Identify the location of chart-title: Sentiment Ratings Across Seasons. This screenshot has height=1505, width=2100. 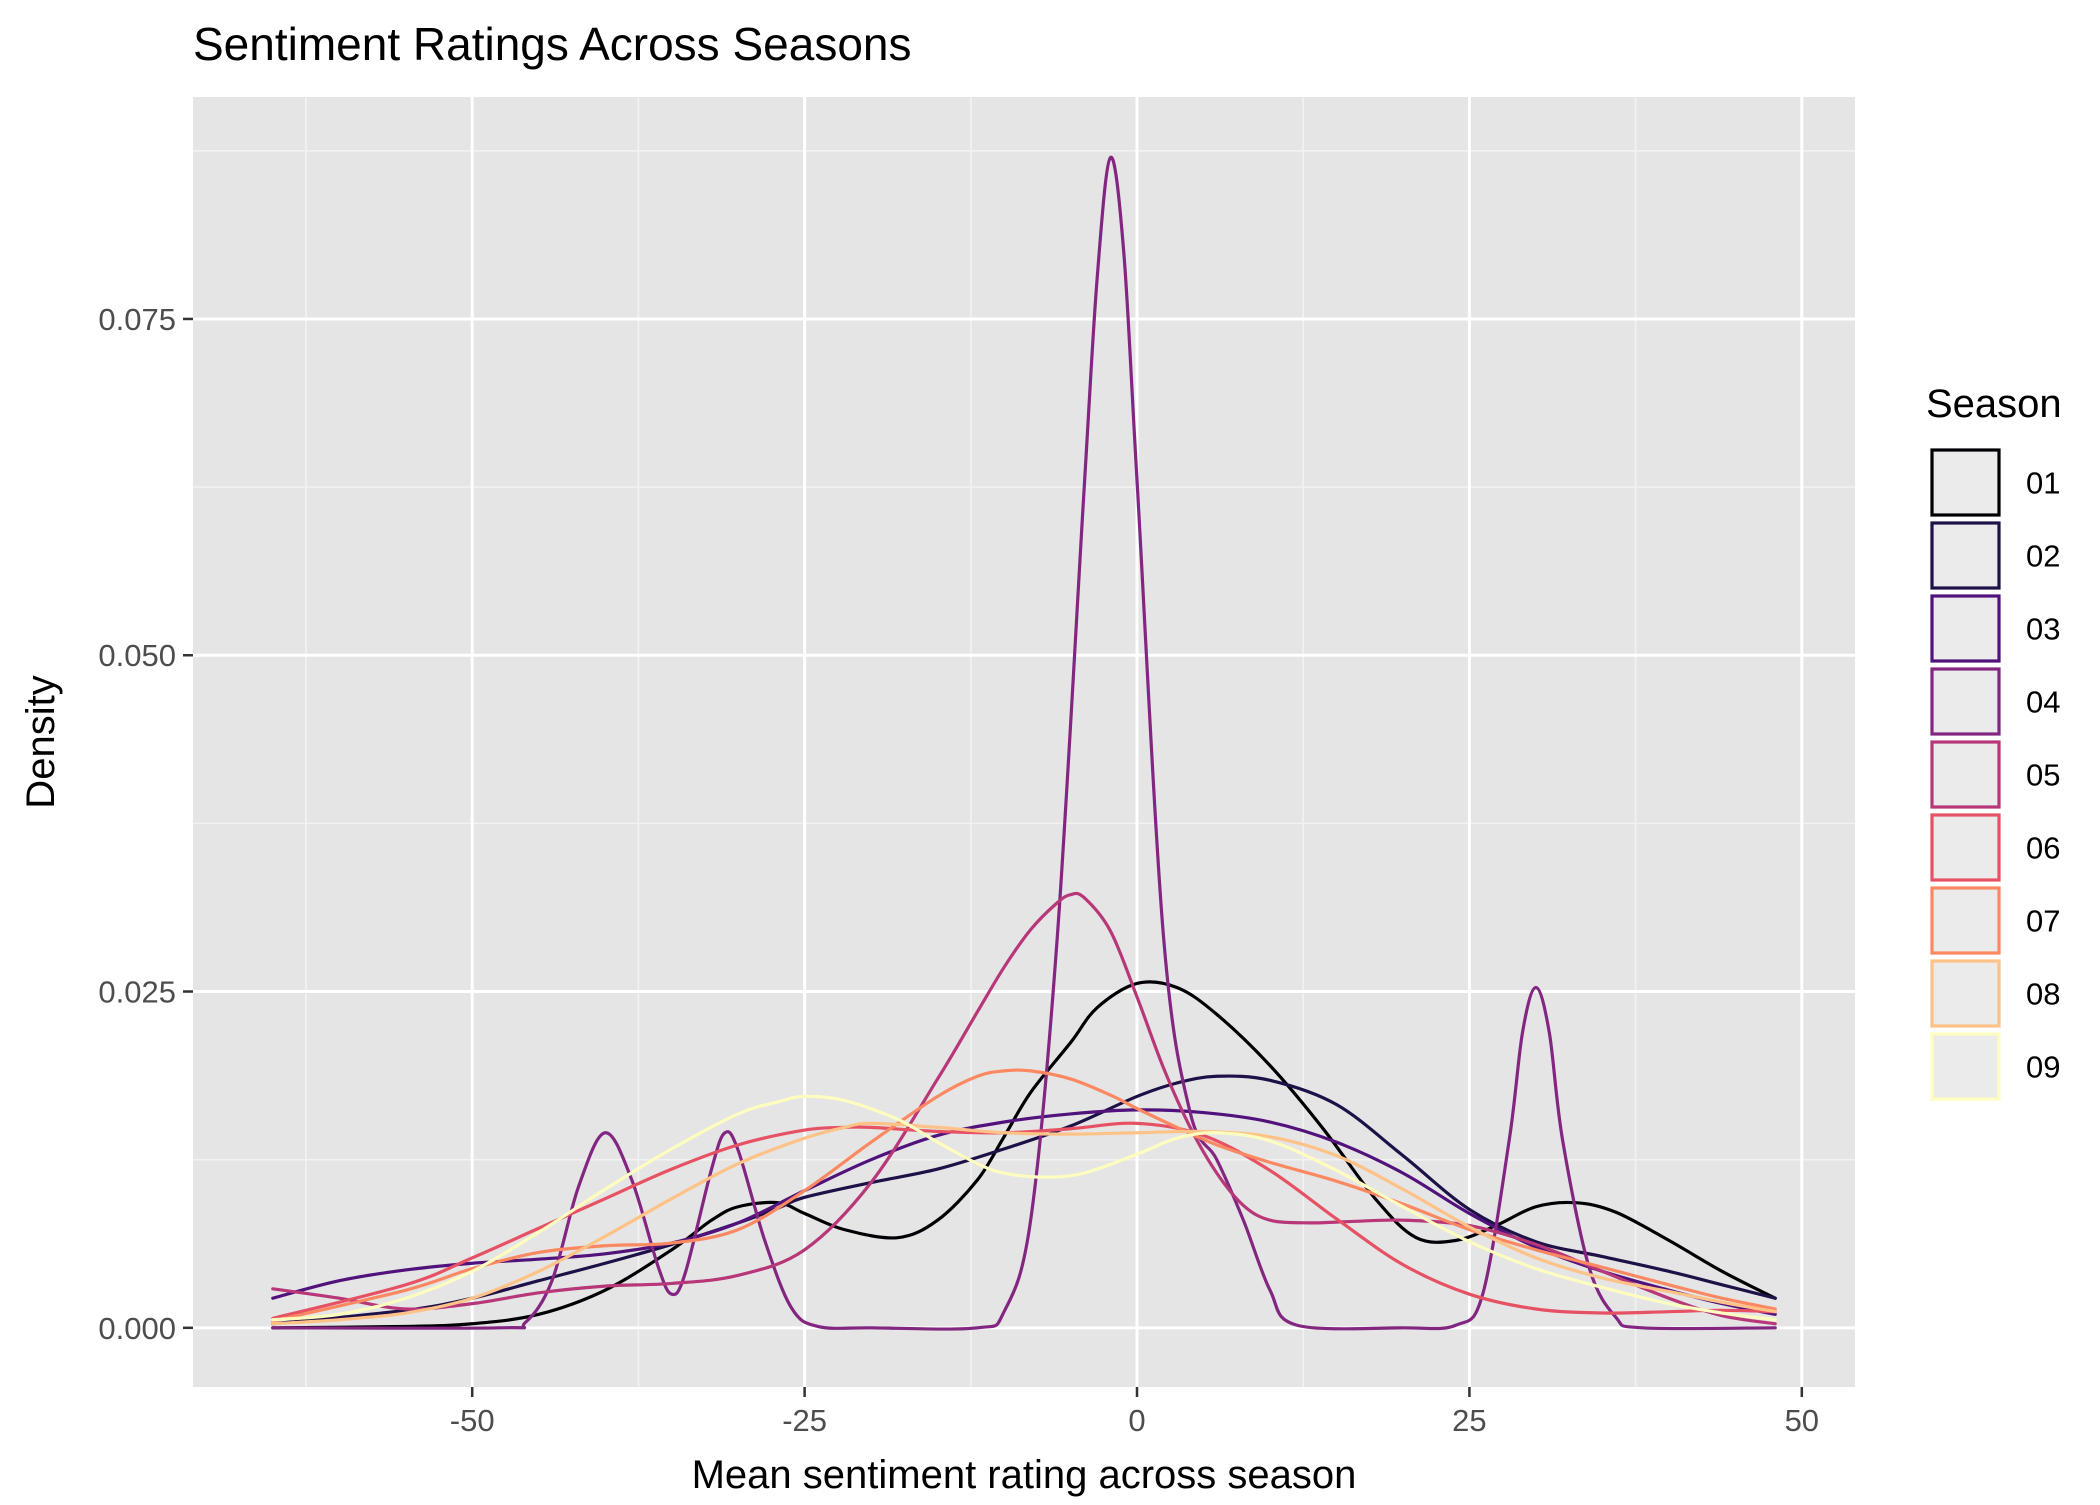
(552, 44).